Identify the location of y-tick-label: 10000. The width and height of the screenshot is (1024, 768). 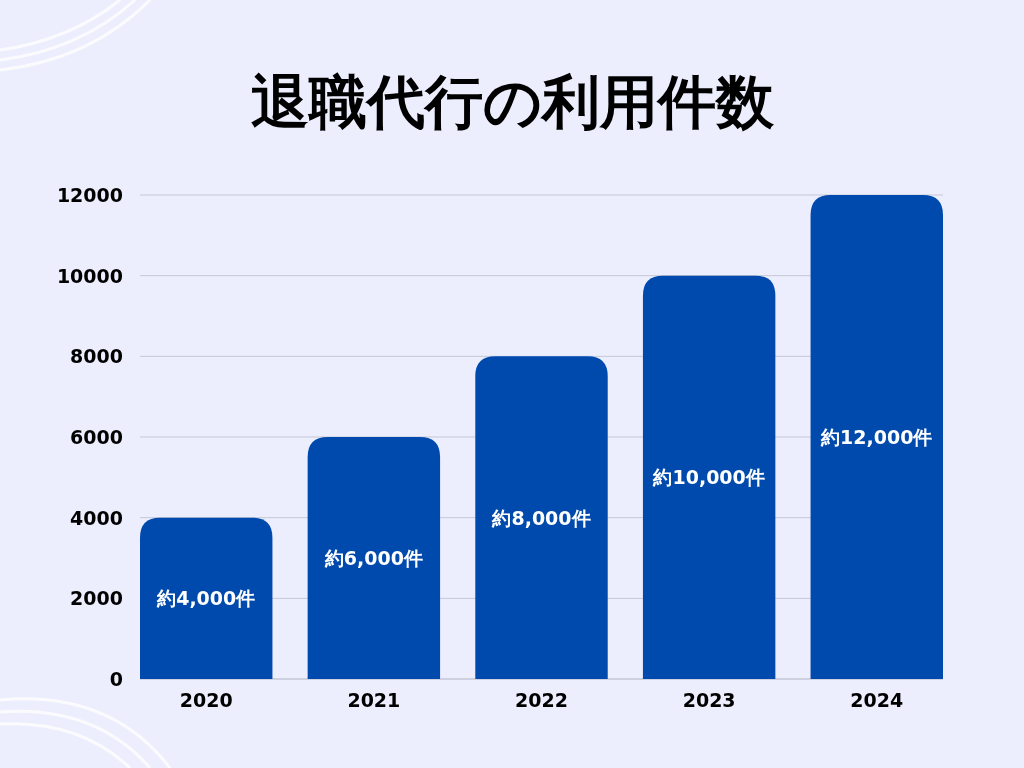
(89, 275).